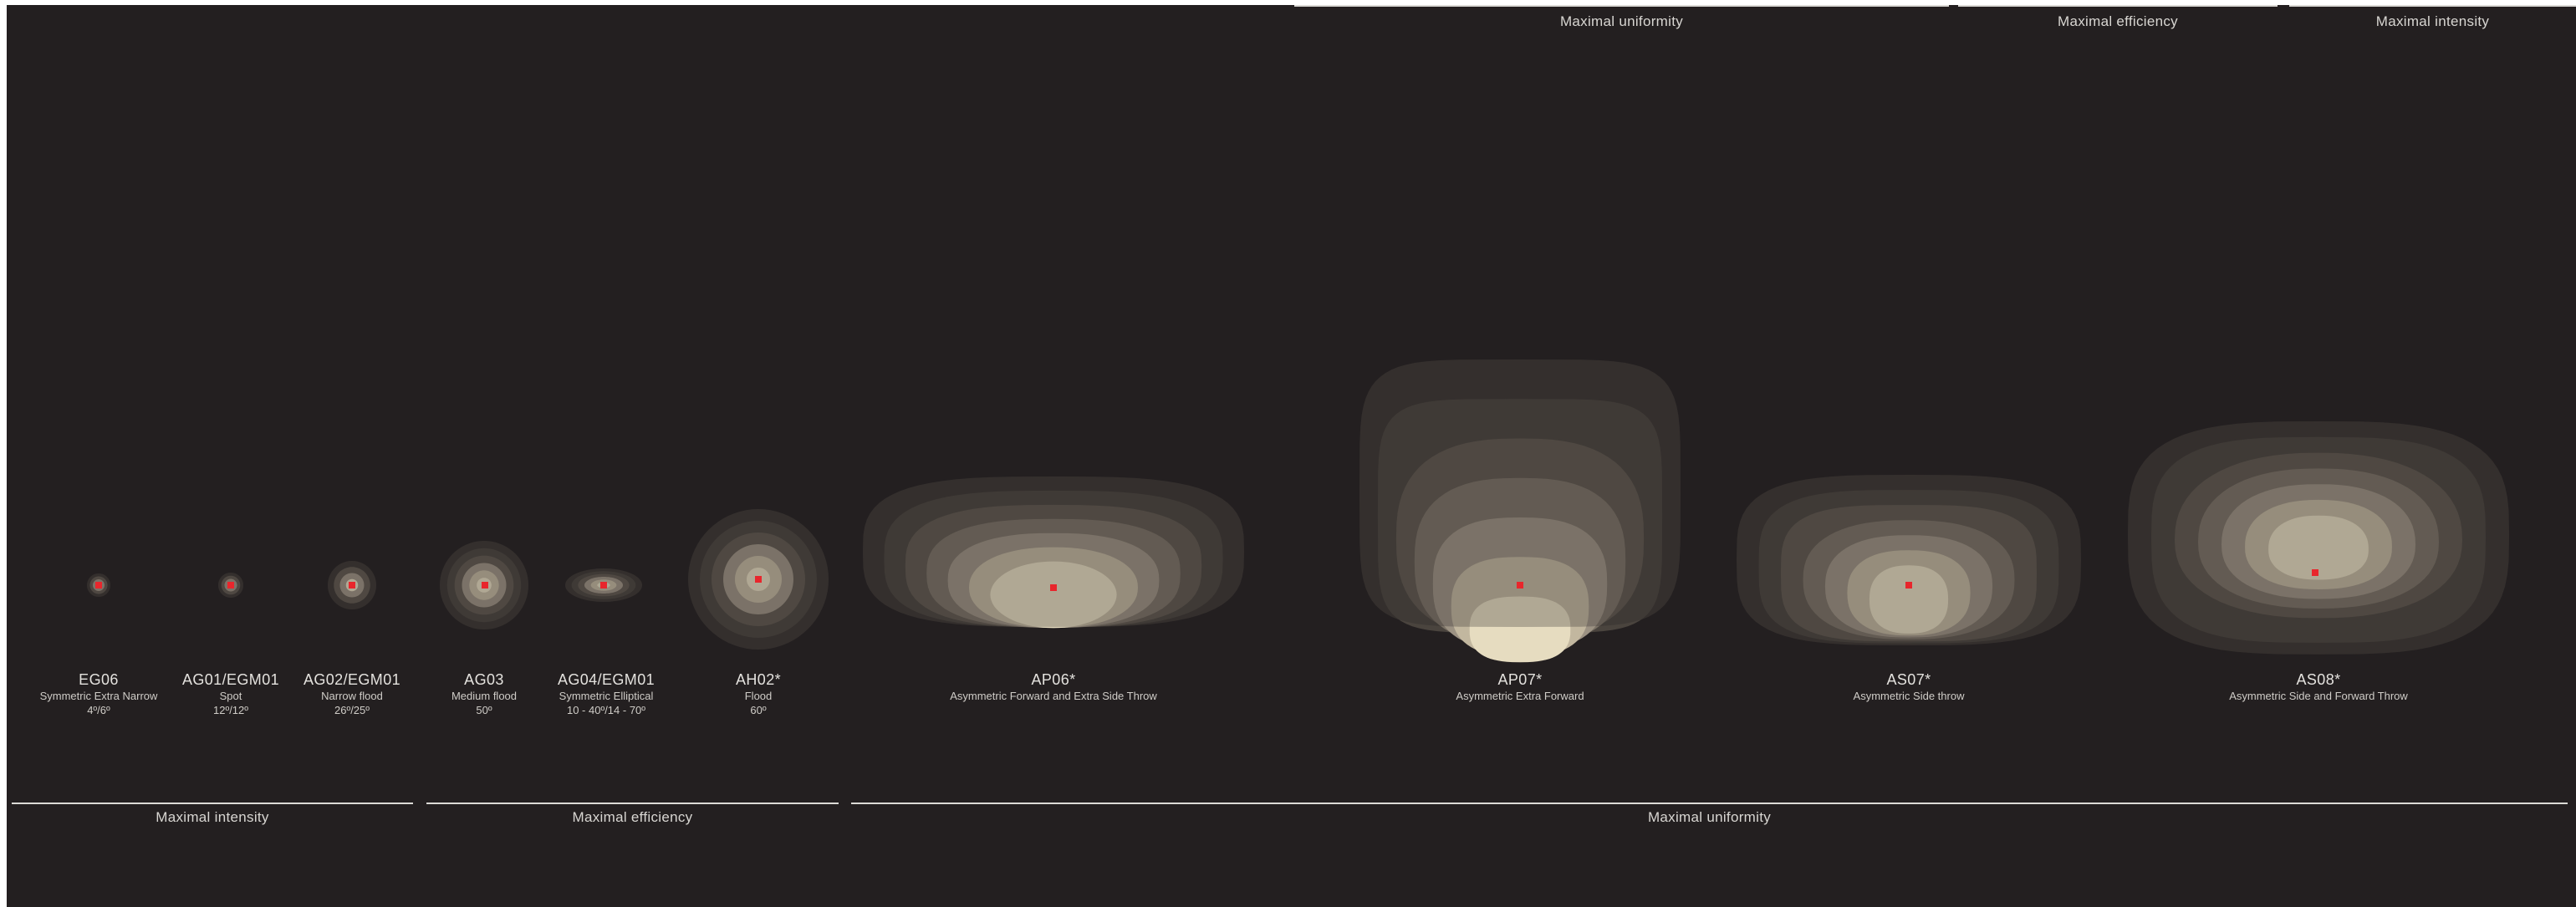  What do you see at coordinates (2318, 679) in the screenshot?
I see `optic-code: AS08*` at bounding box center [2318, 679].